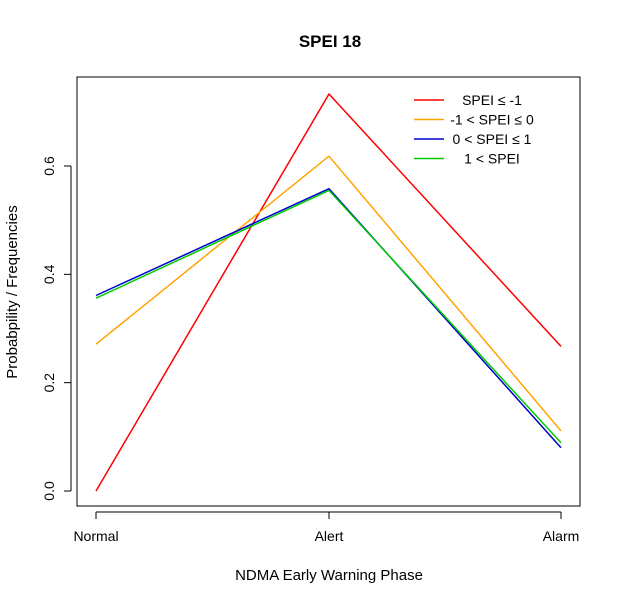 The height and width of the screenshot is (605, 620). Describe the element at coordinates (492, 139) in the screenshot. I see `legend-label: 0 < SPEI ≤ 1` at that location.